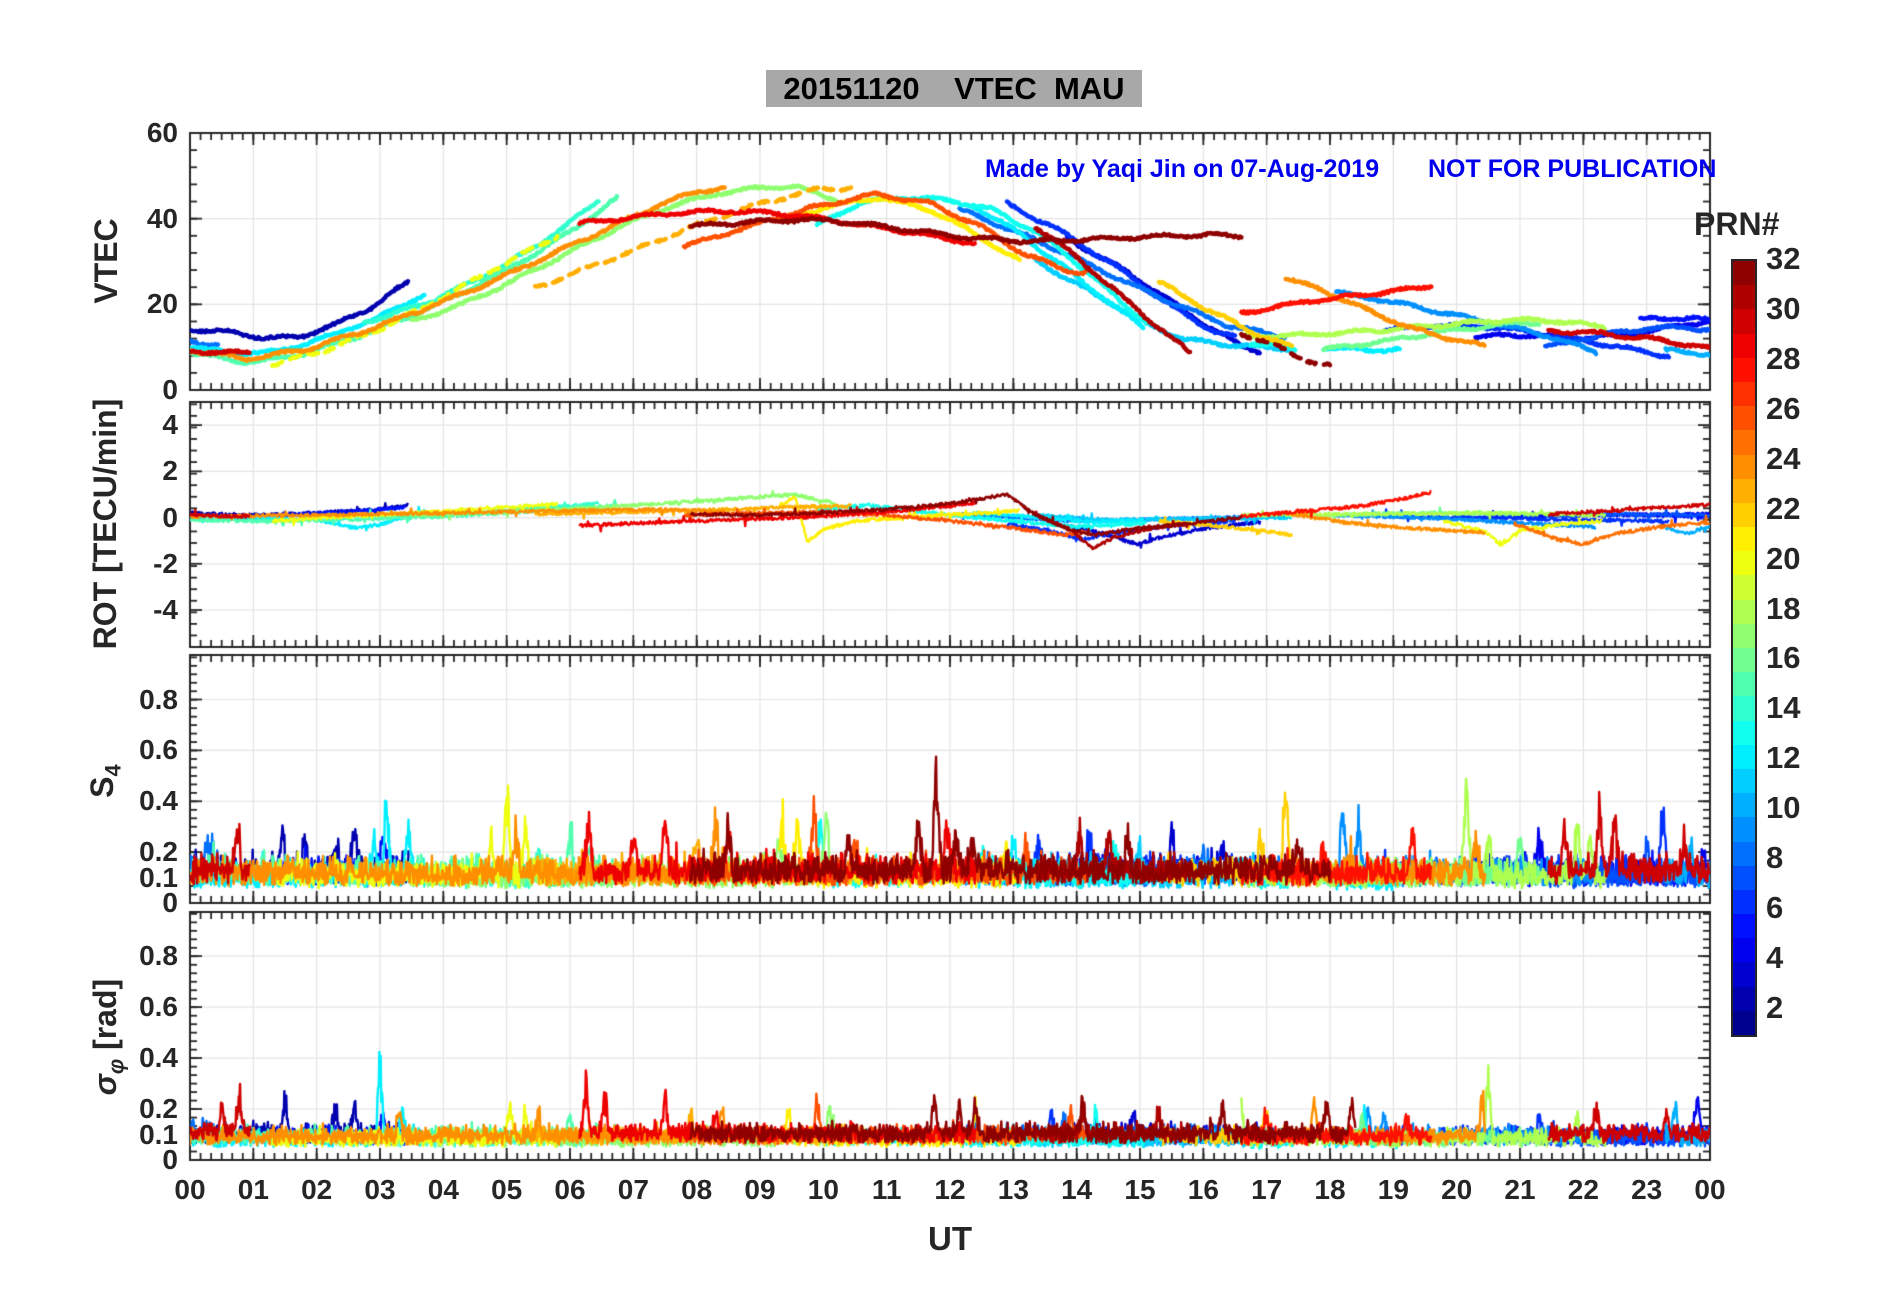 This screenshot has height=1292, width=1902. I want to click on credit-annotation: Made by Yaqi Jin on 07-Aug-2019, so click(1182, 169).